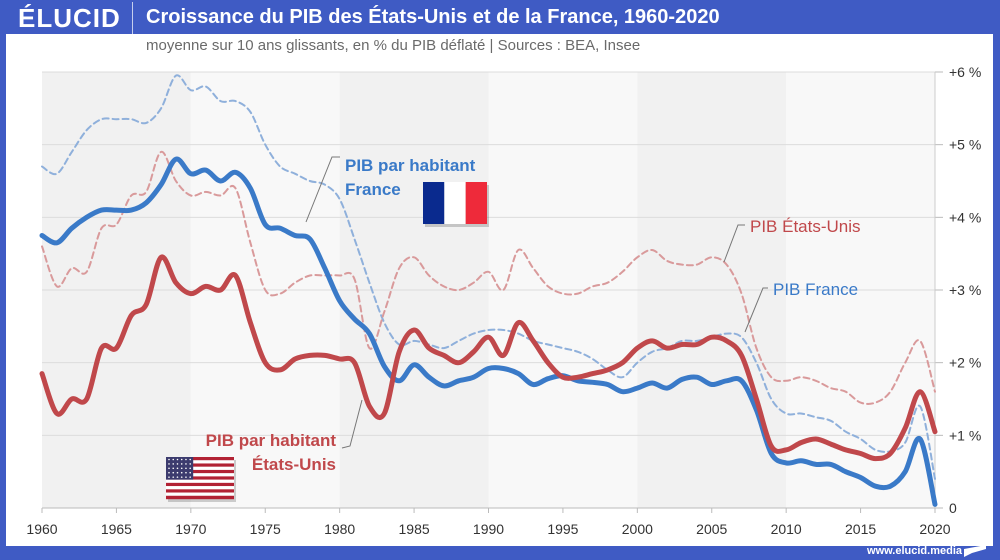 The height and width of the screenshot is (560, 1000). I want to click on flag-stripe-white, so click(455, 203).